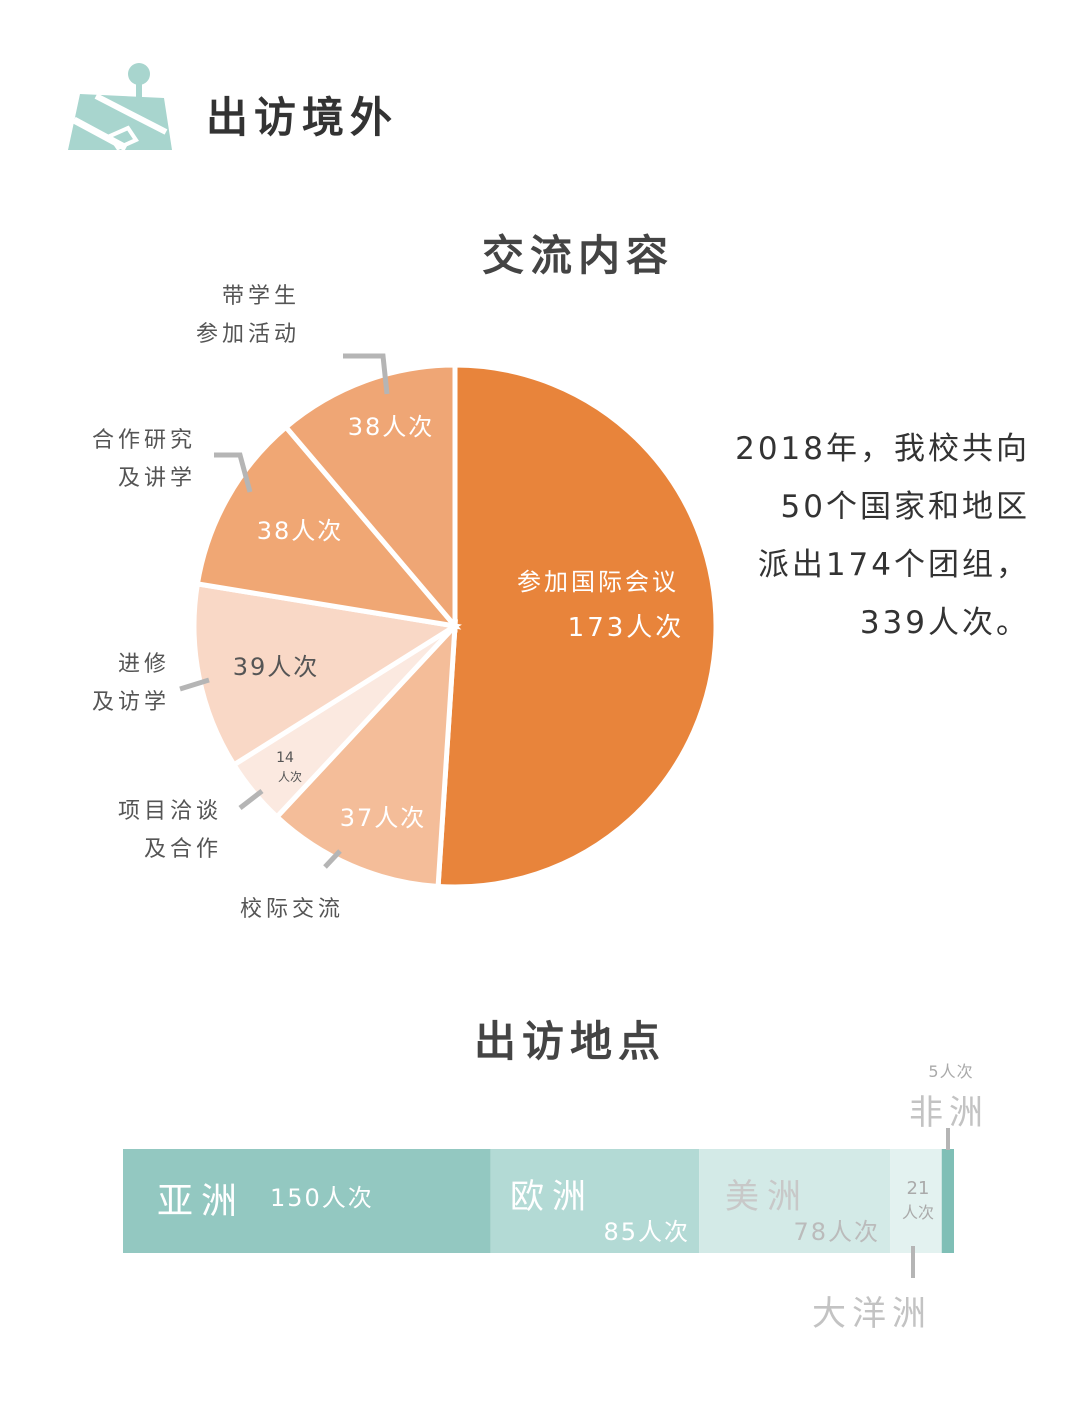 The width and height of the screenshot is (1080, 1425). What do you see at coordinates (918, 1212) in the screenshot?
I see `bar-value-oceania-unit: 人次` at bounding box center [918, 1212].